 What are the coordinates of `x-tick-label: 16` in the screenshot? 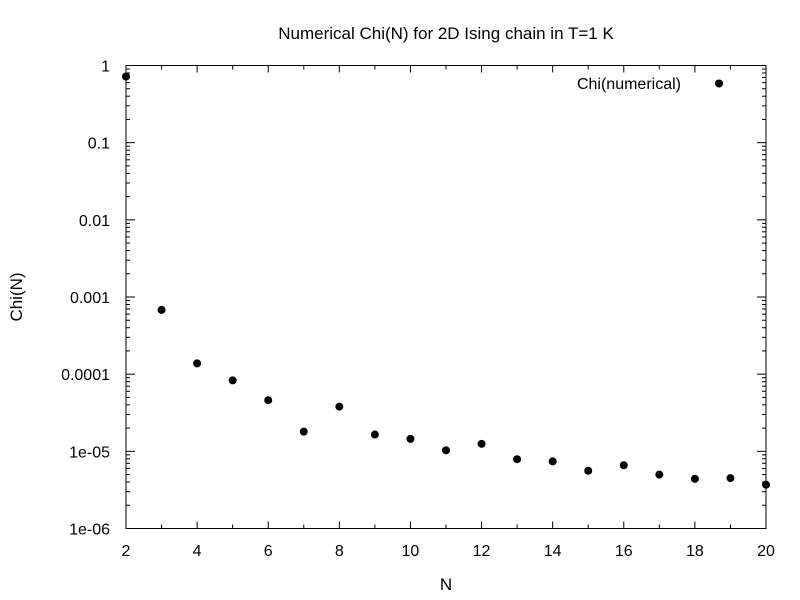 It's located at (624, 551).